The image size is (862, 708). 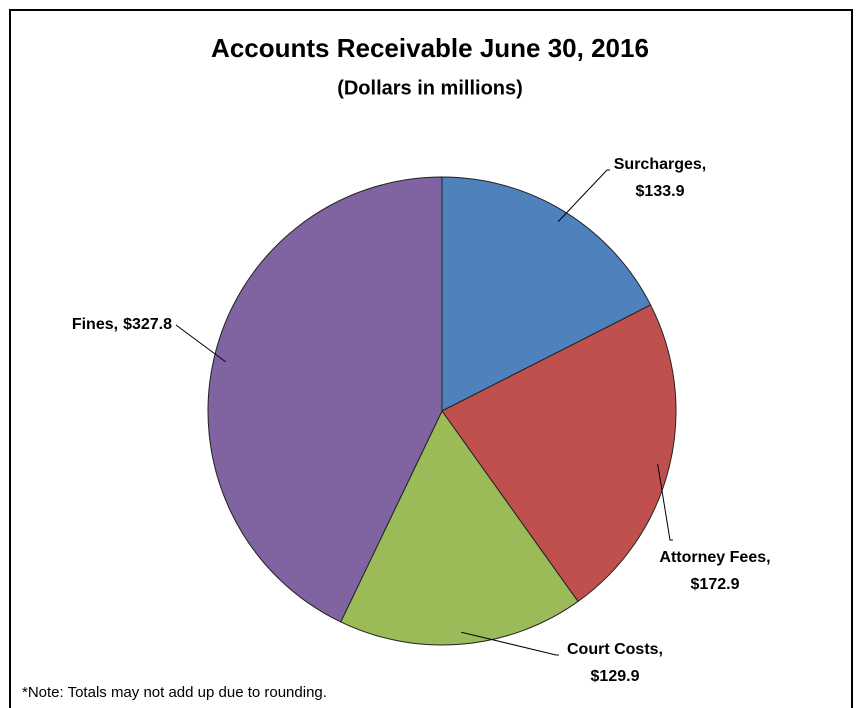 I want to click on slice-value-label: $172.9, so click(x=715, y=584).